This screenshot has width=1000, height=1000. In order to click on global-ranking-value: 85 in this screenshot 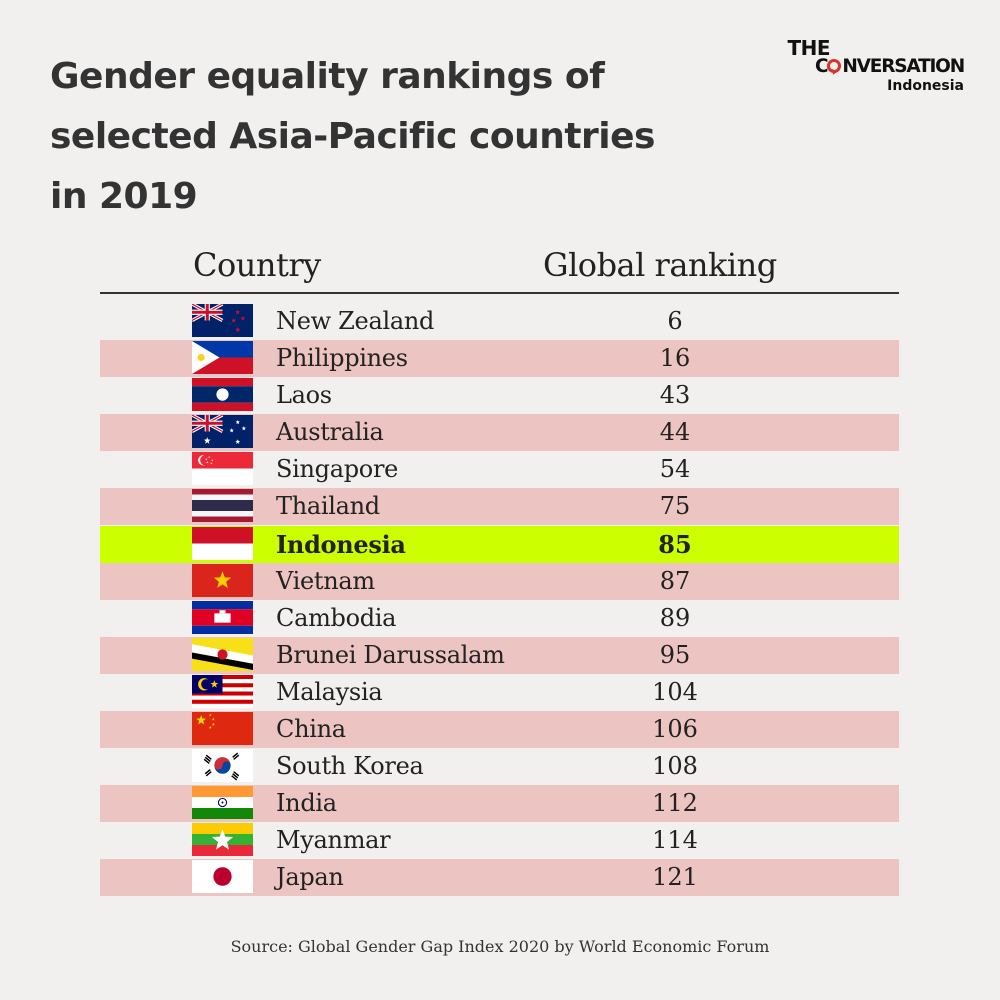, I will do `click(675, 544)`.